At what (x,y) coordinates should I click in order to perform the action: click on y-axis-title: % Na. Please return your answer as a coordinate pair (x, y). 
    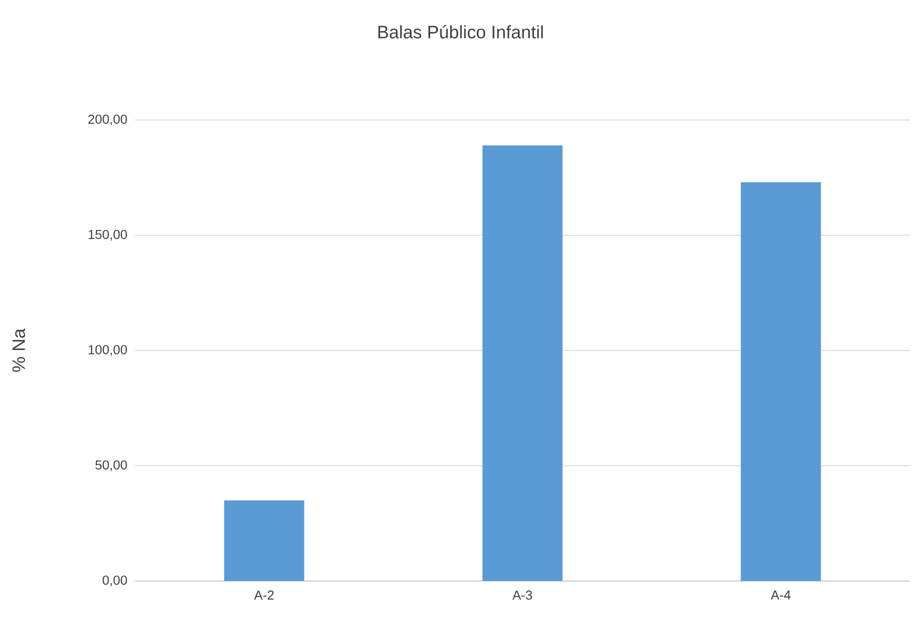
    Looking at the image, I should click on (19, 350).